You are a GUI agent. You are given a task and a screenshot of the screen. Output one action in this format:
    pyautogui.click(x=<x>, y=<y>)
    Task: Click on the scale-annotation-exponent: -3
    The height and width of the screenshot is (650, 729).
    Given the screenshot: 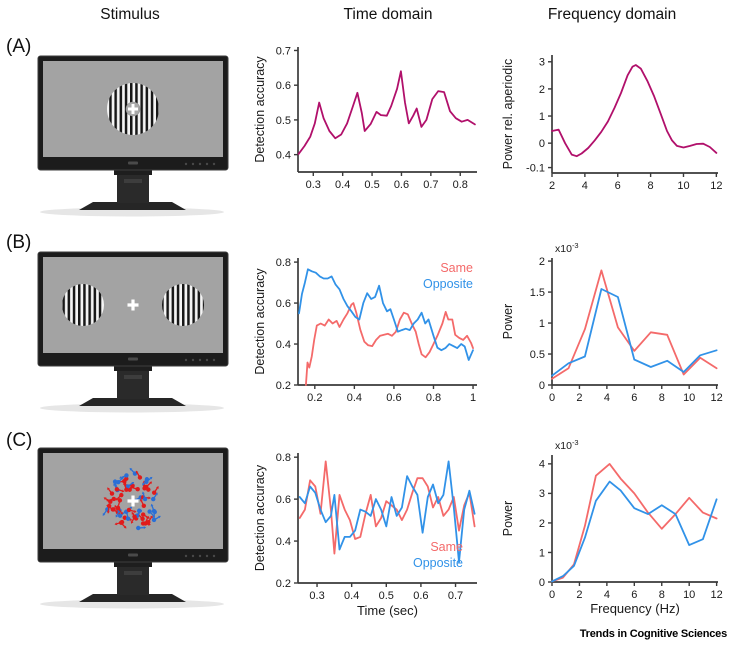 What is the action you would take?
    pyautogui.click(x=575, y=442)
    